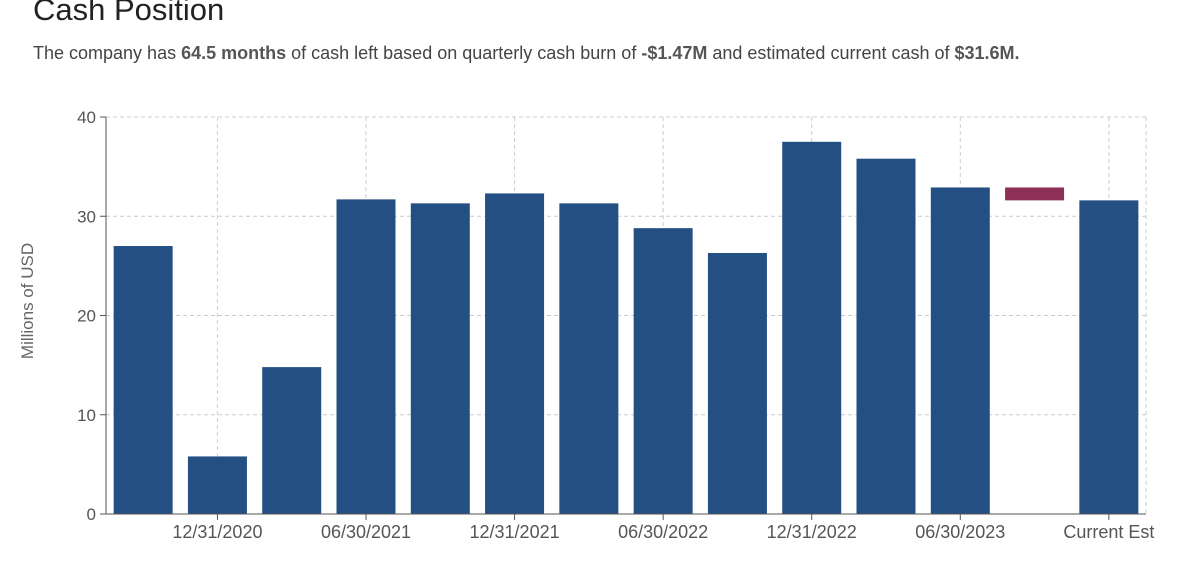 The width and height of the screenshot is (1200, 564). What do you see at coordinates (366, 532) in the screenshot?
I see `x-tick-label: 06/30/2021` at bounding box center [366, 532].